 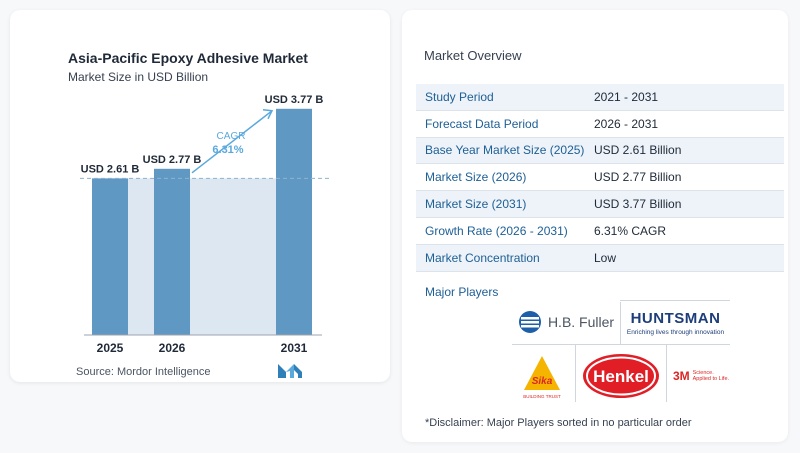 I want to click on mordor-intelligence-logo-icon, so click(x=290, y=371).